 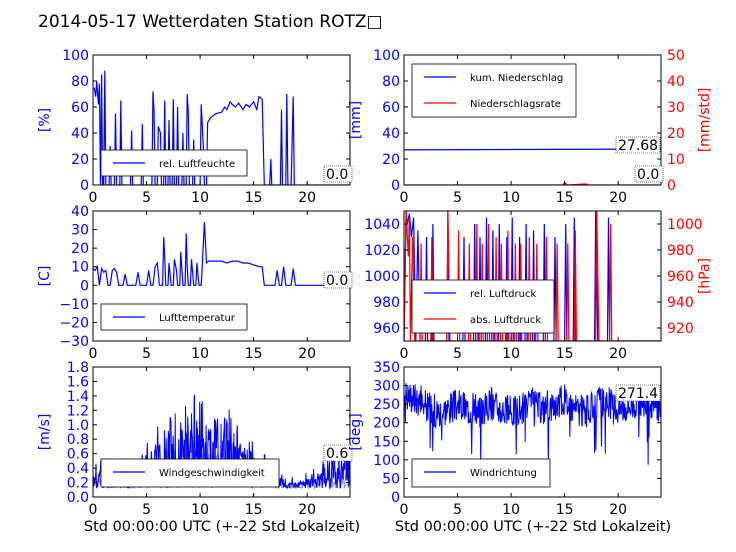 What do you see at coordinates (78, 440) in the screenshot?
I see `y-tick-label: 0.8` at bounding box center [78, 440].